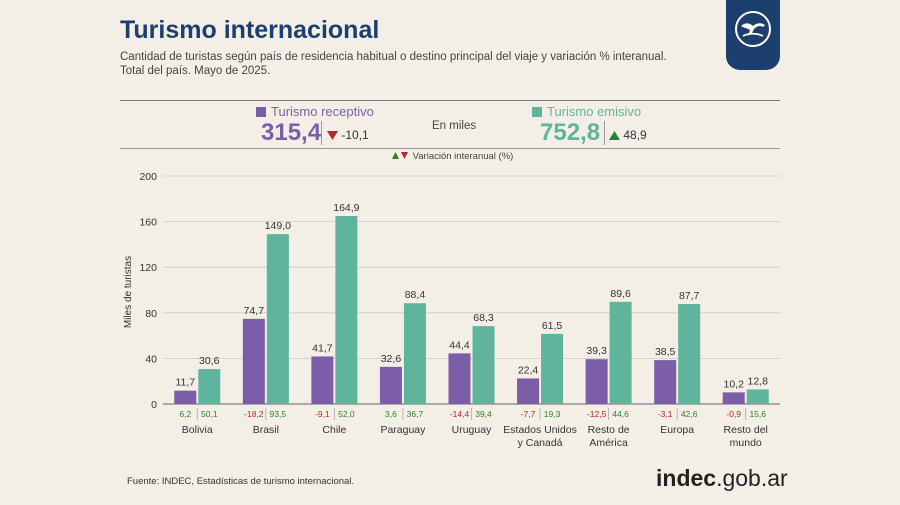  I want to click on x-tick-label: y Canadá, so click(540, 443).